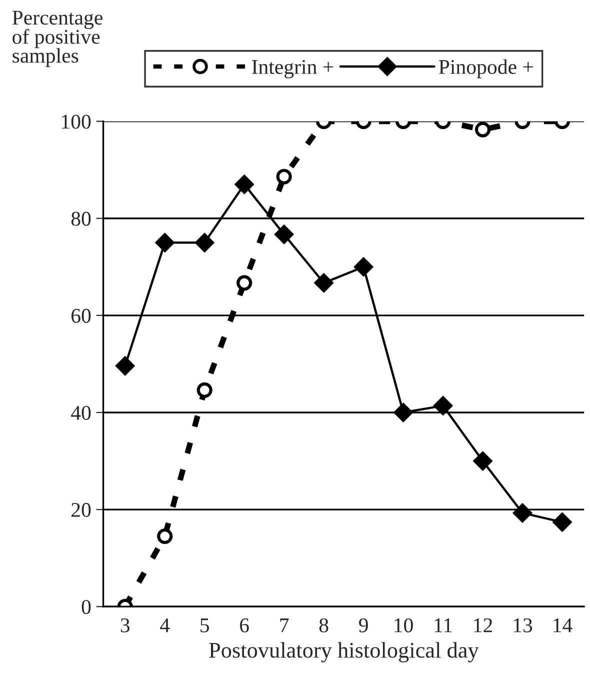 The height and width of the screenshot is (674, 590). What do you see at coordinates (293, 69) in the screenshot?
I see `legend-label: Integrin +` at bounding box center [293, 69].